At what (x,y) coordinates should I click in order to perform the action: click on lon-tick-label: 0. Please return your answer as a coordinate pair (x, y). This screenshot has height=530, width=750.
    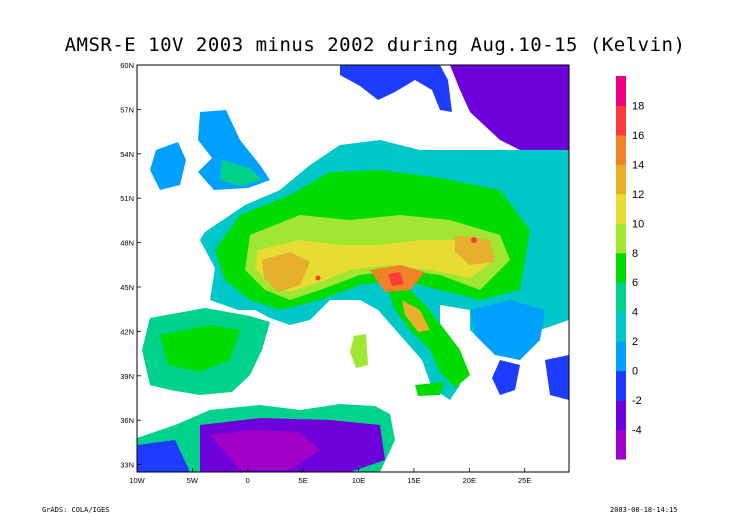
    Looking at the image, I should click on (248, 480).